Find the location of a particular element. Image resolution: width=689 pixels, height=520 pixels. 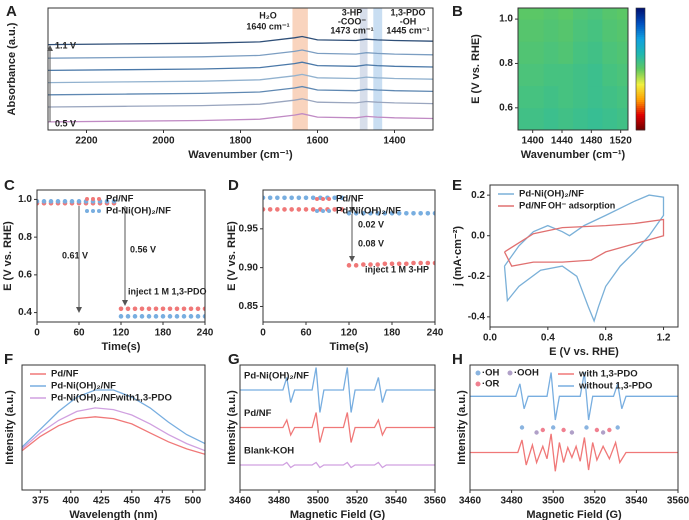

panel-label: E is located at coordinates (457, 185).